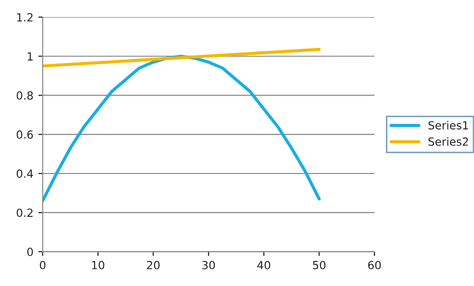 The height and width of the screenshot is (286, 474). Describe the element at coordinates (24, 212) in the screenshot. I see `y-tick-label: 0.2` at that location.